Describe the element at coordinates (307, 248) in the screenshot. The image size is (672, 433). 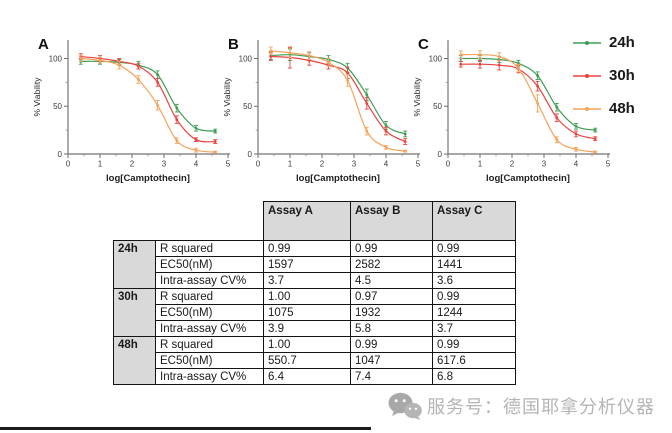
I see `value-cell-a: 0.99` at that location.